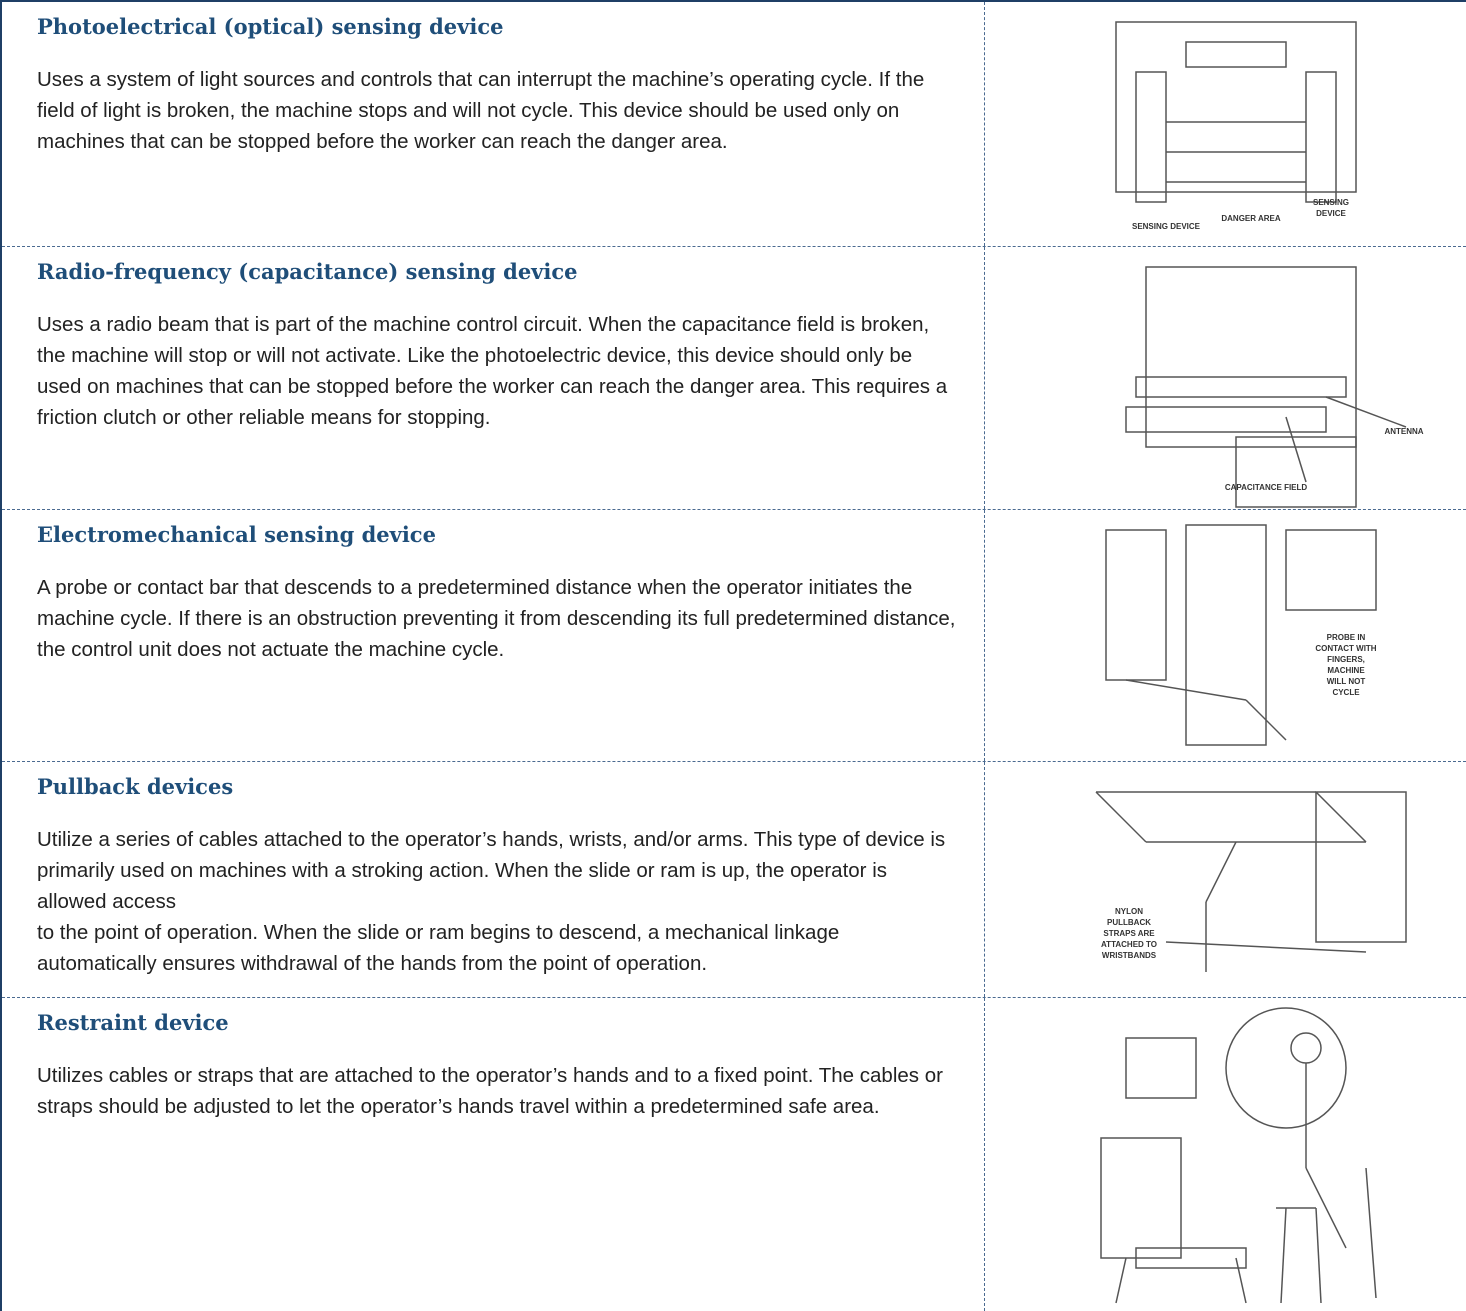  What do you see at coordinates (133, 1022) in the screenshot?
I see `row-title: Restraint device` at bounding box center [133, 1022].